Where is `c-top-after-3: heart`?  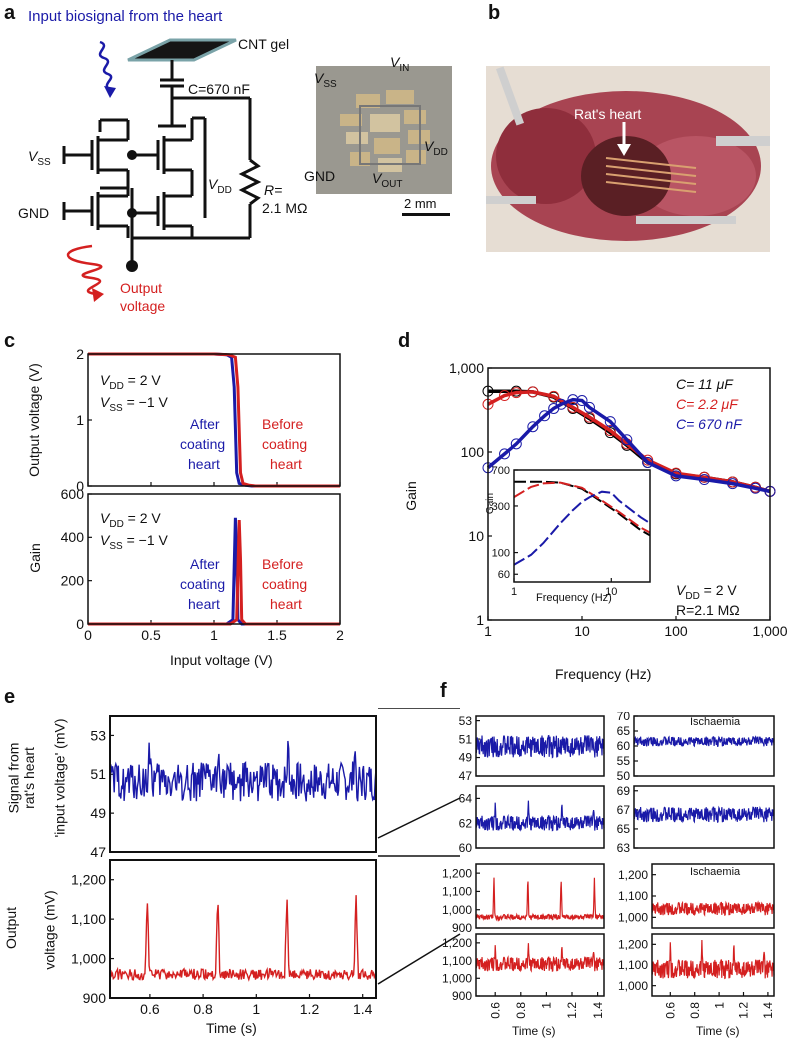 c-top-after-3: heart is located at coordinates (204, 464).